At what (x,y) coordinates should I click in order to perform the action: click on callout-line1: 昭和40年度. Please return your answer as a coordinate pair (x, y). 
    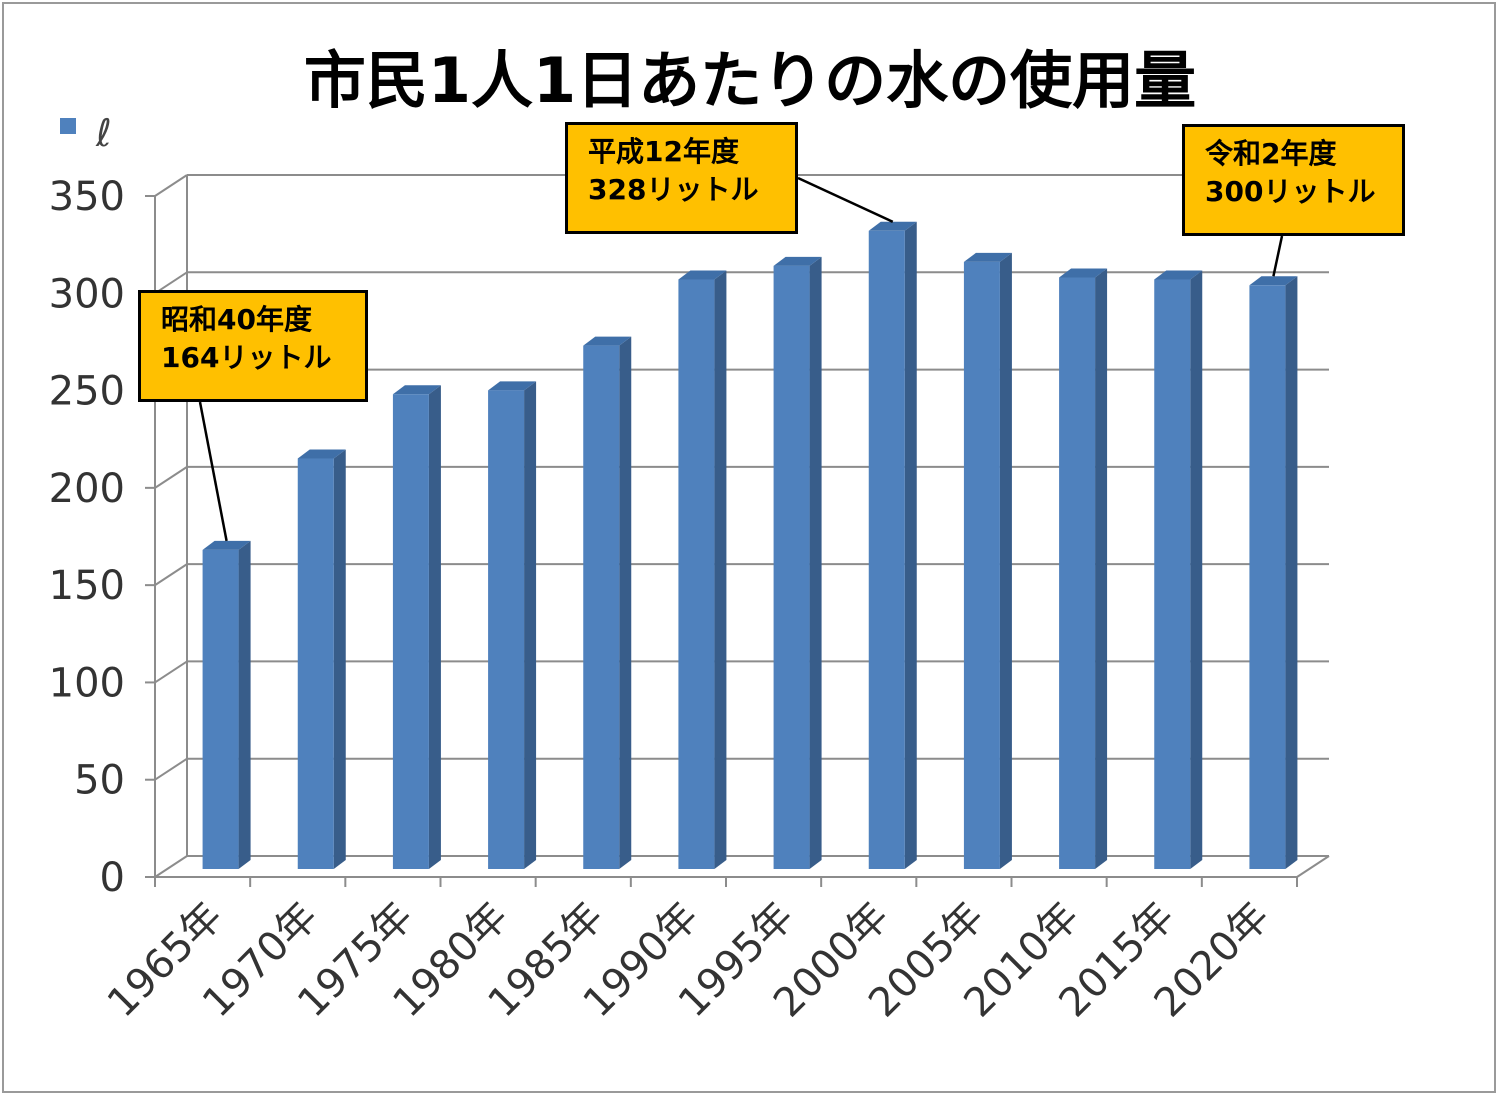
    Looking at the image, I should click on (236, 319).